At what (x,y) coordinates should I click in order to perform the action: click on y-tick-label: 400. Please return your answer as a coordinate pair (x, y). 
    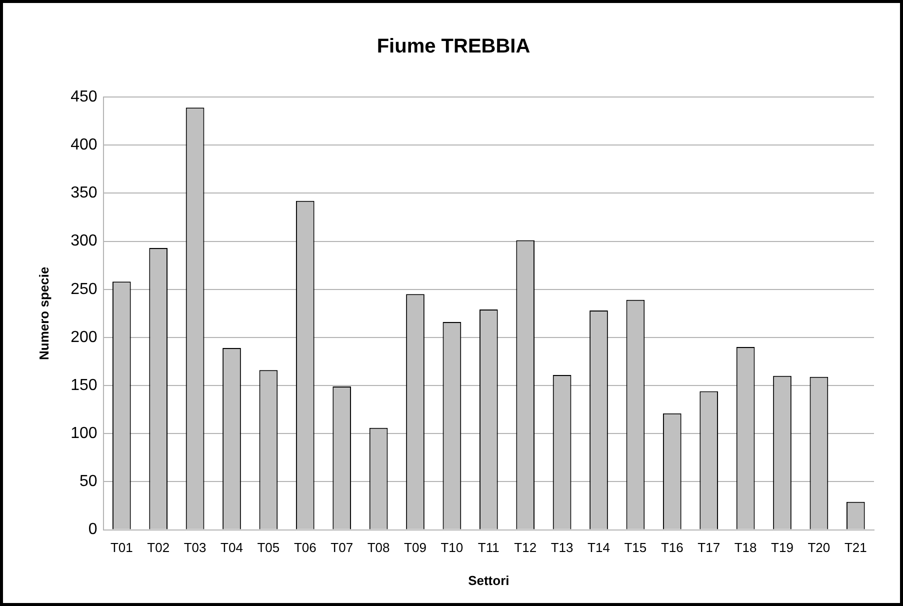
    Looking at the image, I should click on (84, 145).